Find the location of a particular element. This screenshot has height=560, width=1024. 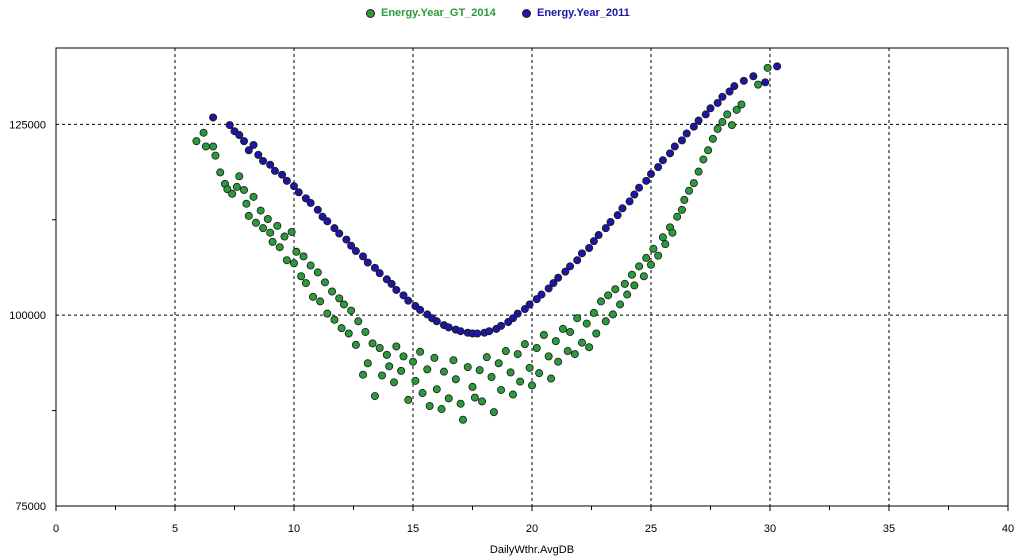

legend-item-series-1: Energy.Year_2011 is located at coordinates (576, 13).